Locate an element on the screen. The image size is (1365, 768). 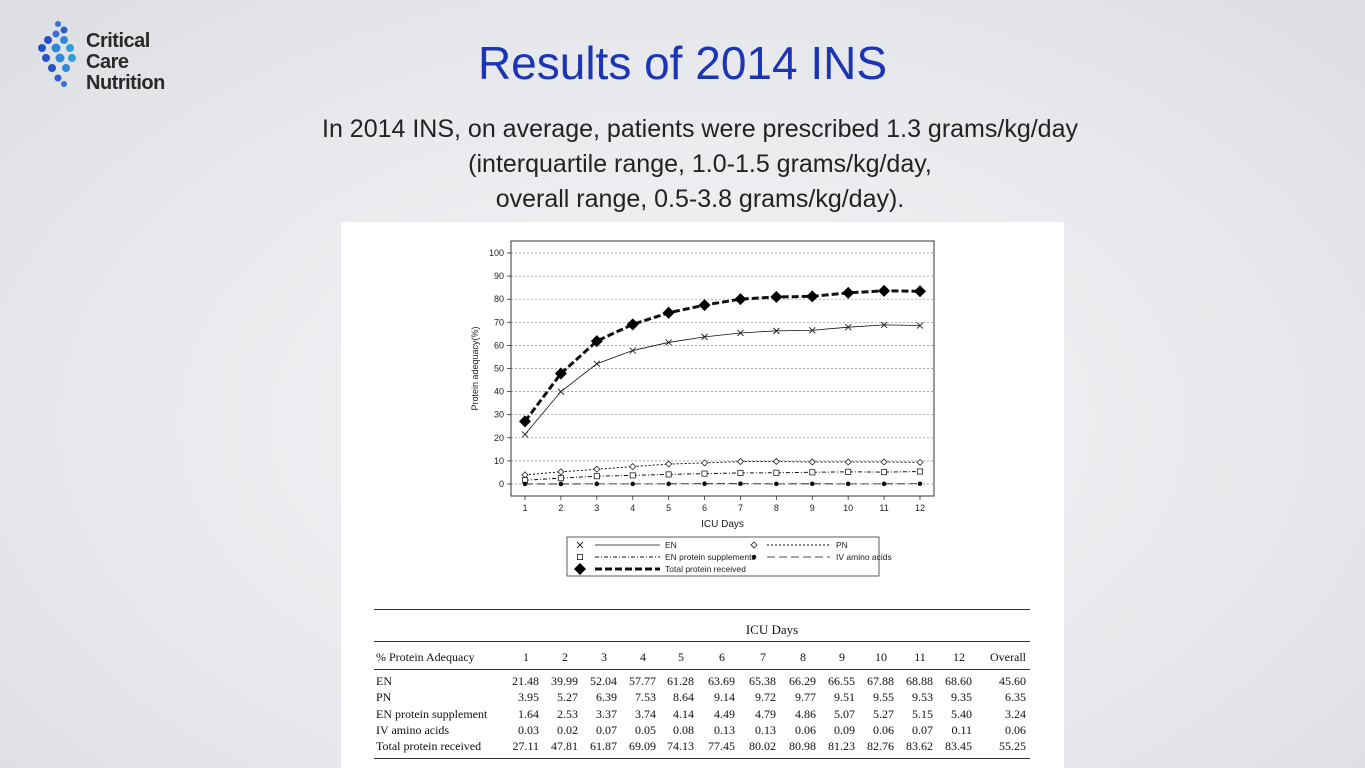
table-header-row: % Protein Adequacy 1 2 3 4 5 6 7 8 9 10 11 12 Overall is located at coordinates (702, 658).